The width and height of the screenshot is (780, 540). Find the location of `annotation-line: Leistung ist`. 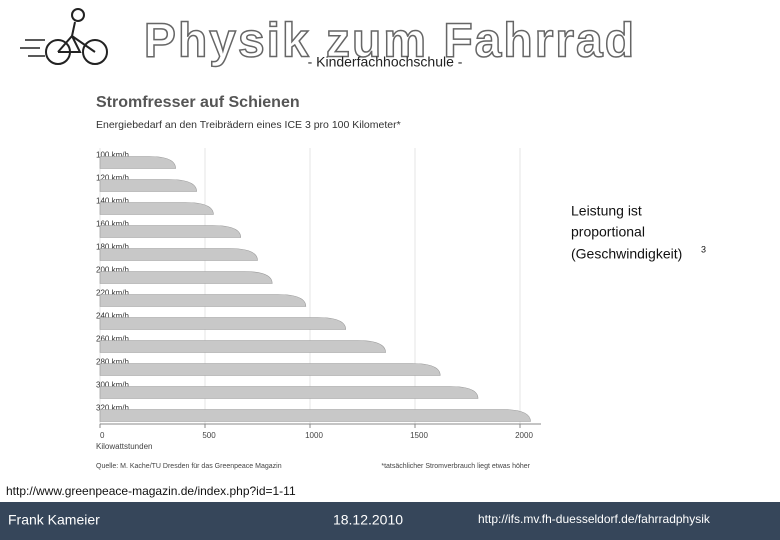

annotation-line: Leistung ist is located at coordinates (606, 211).